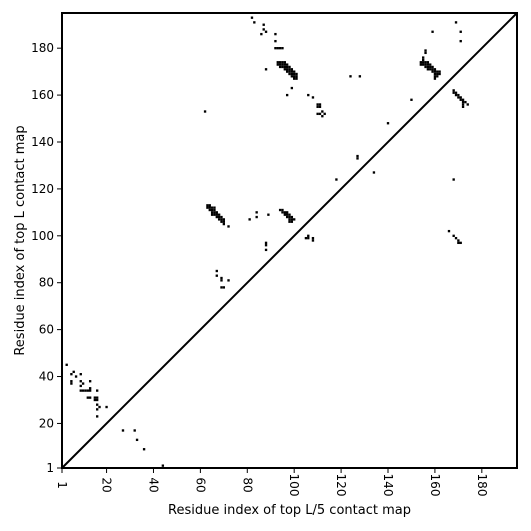 The image size is (531, 531). I want to click on x-tick-label: 120, so click(341, 485).